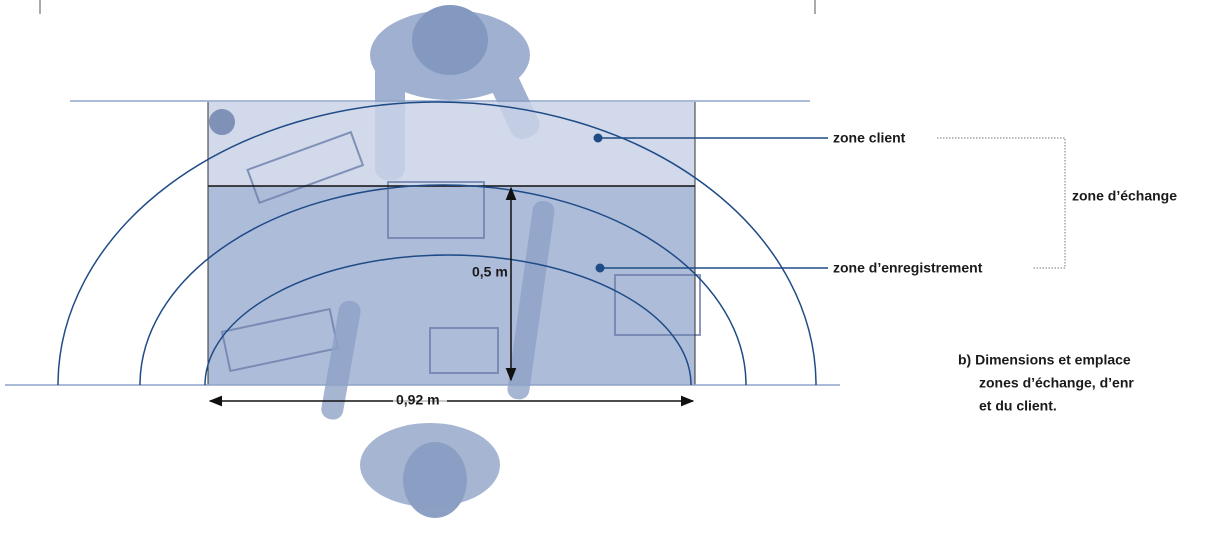  Describe the element at coordinates (451, 144) in the screenshot. I see `zone-client-area` at that location.